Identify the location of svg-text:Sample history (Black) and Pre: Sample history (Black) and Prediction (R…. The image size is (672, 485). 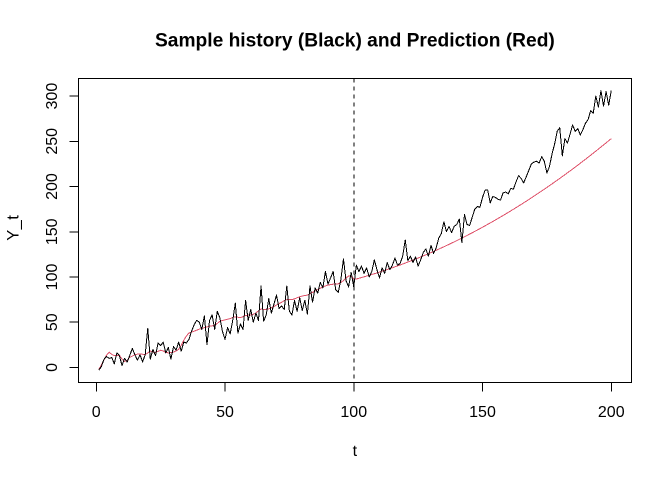
(355, 40).